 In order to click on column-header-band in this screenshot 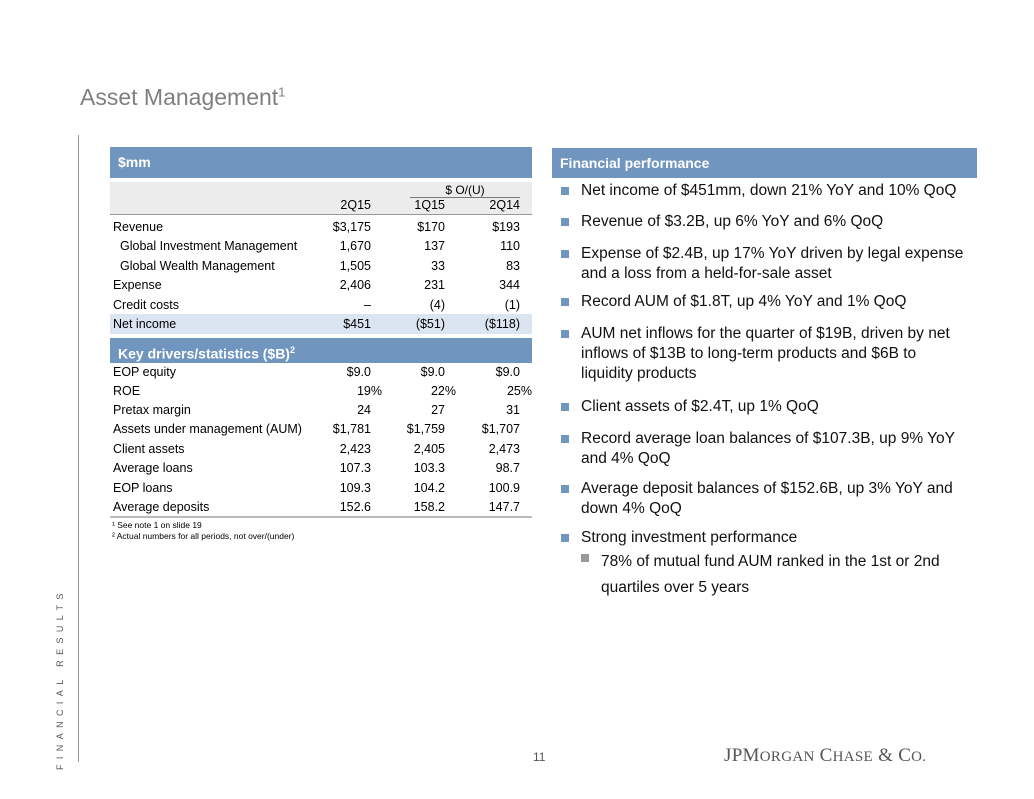, I will do `click(321, 198)`.